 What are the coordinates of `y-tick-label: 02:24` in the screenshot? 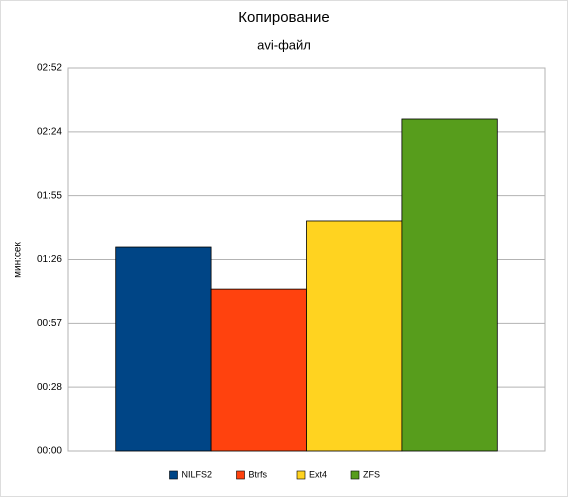 It's located at (49, 131).